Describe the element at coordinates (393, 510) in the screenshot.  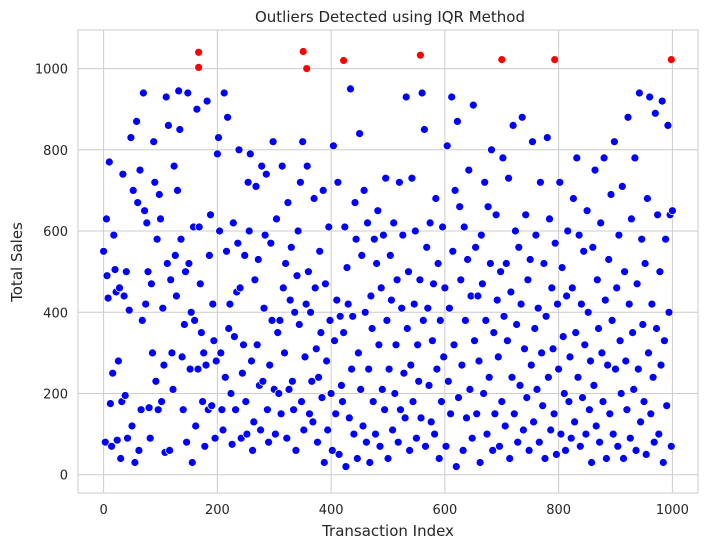
I see `x-axis-ticks: 0 200 400 600 800 1000` at that location.